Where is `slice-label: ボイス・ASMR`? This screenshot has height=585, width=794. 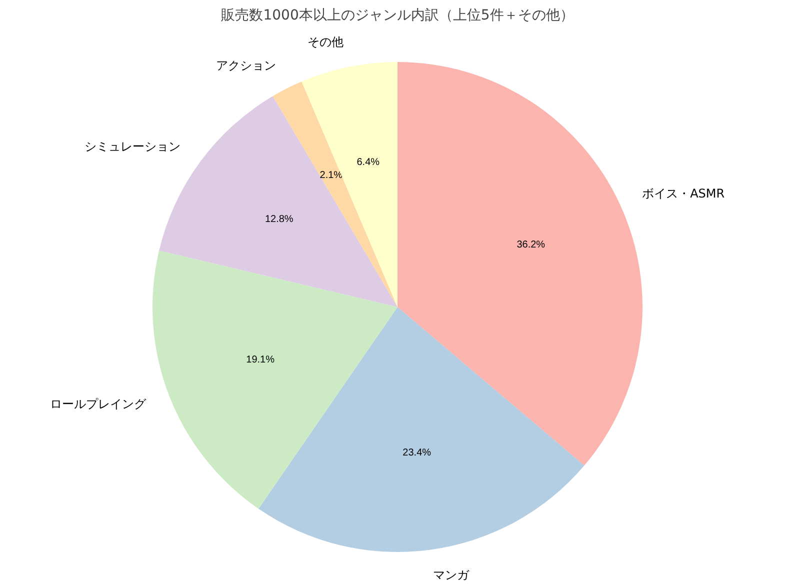
slice-label: ボイス・ASMR is located at coordinates (683, 193).